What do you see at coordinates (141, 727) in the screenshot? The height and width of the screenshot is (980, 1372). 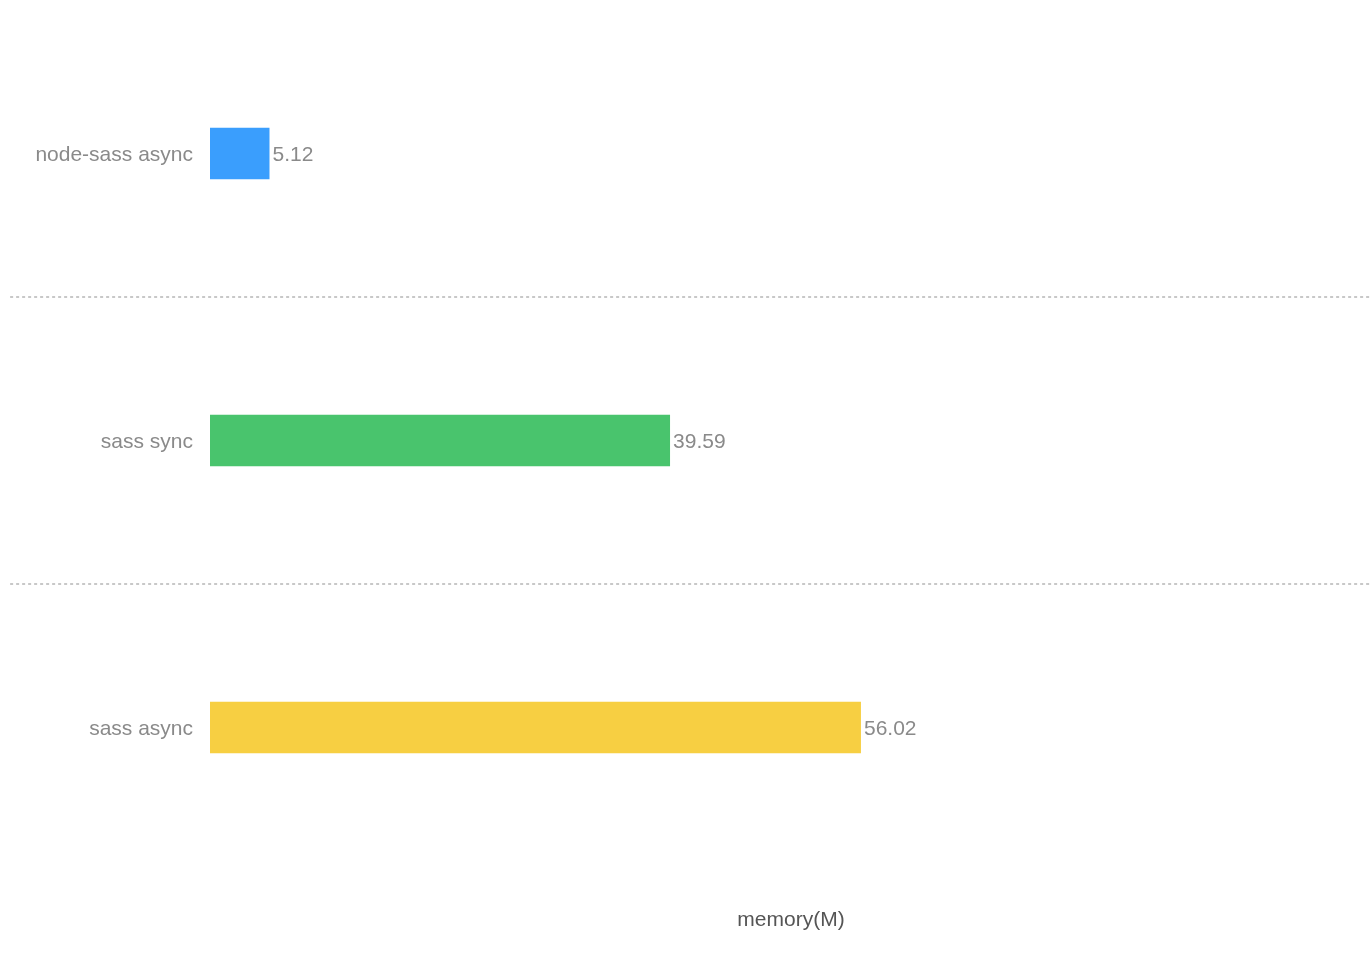 I see `y-tick-label: sass async` at bounding box center [141, 727].